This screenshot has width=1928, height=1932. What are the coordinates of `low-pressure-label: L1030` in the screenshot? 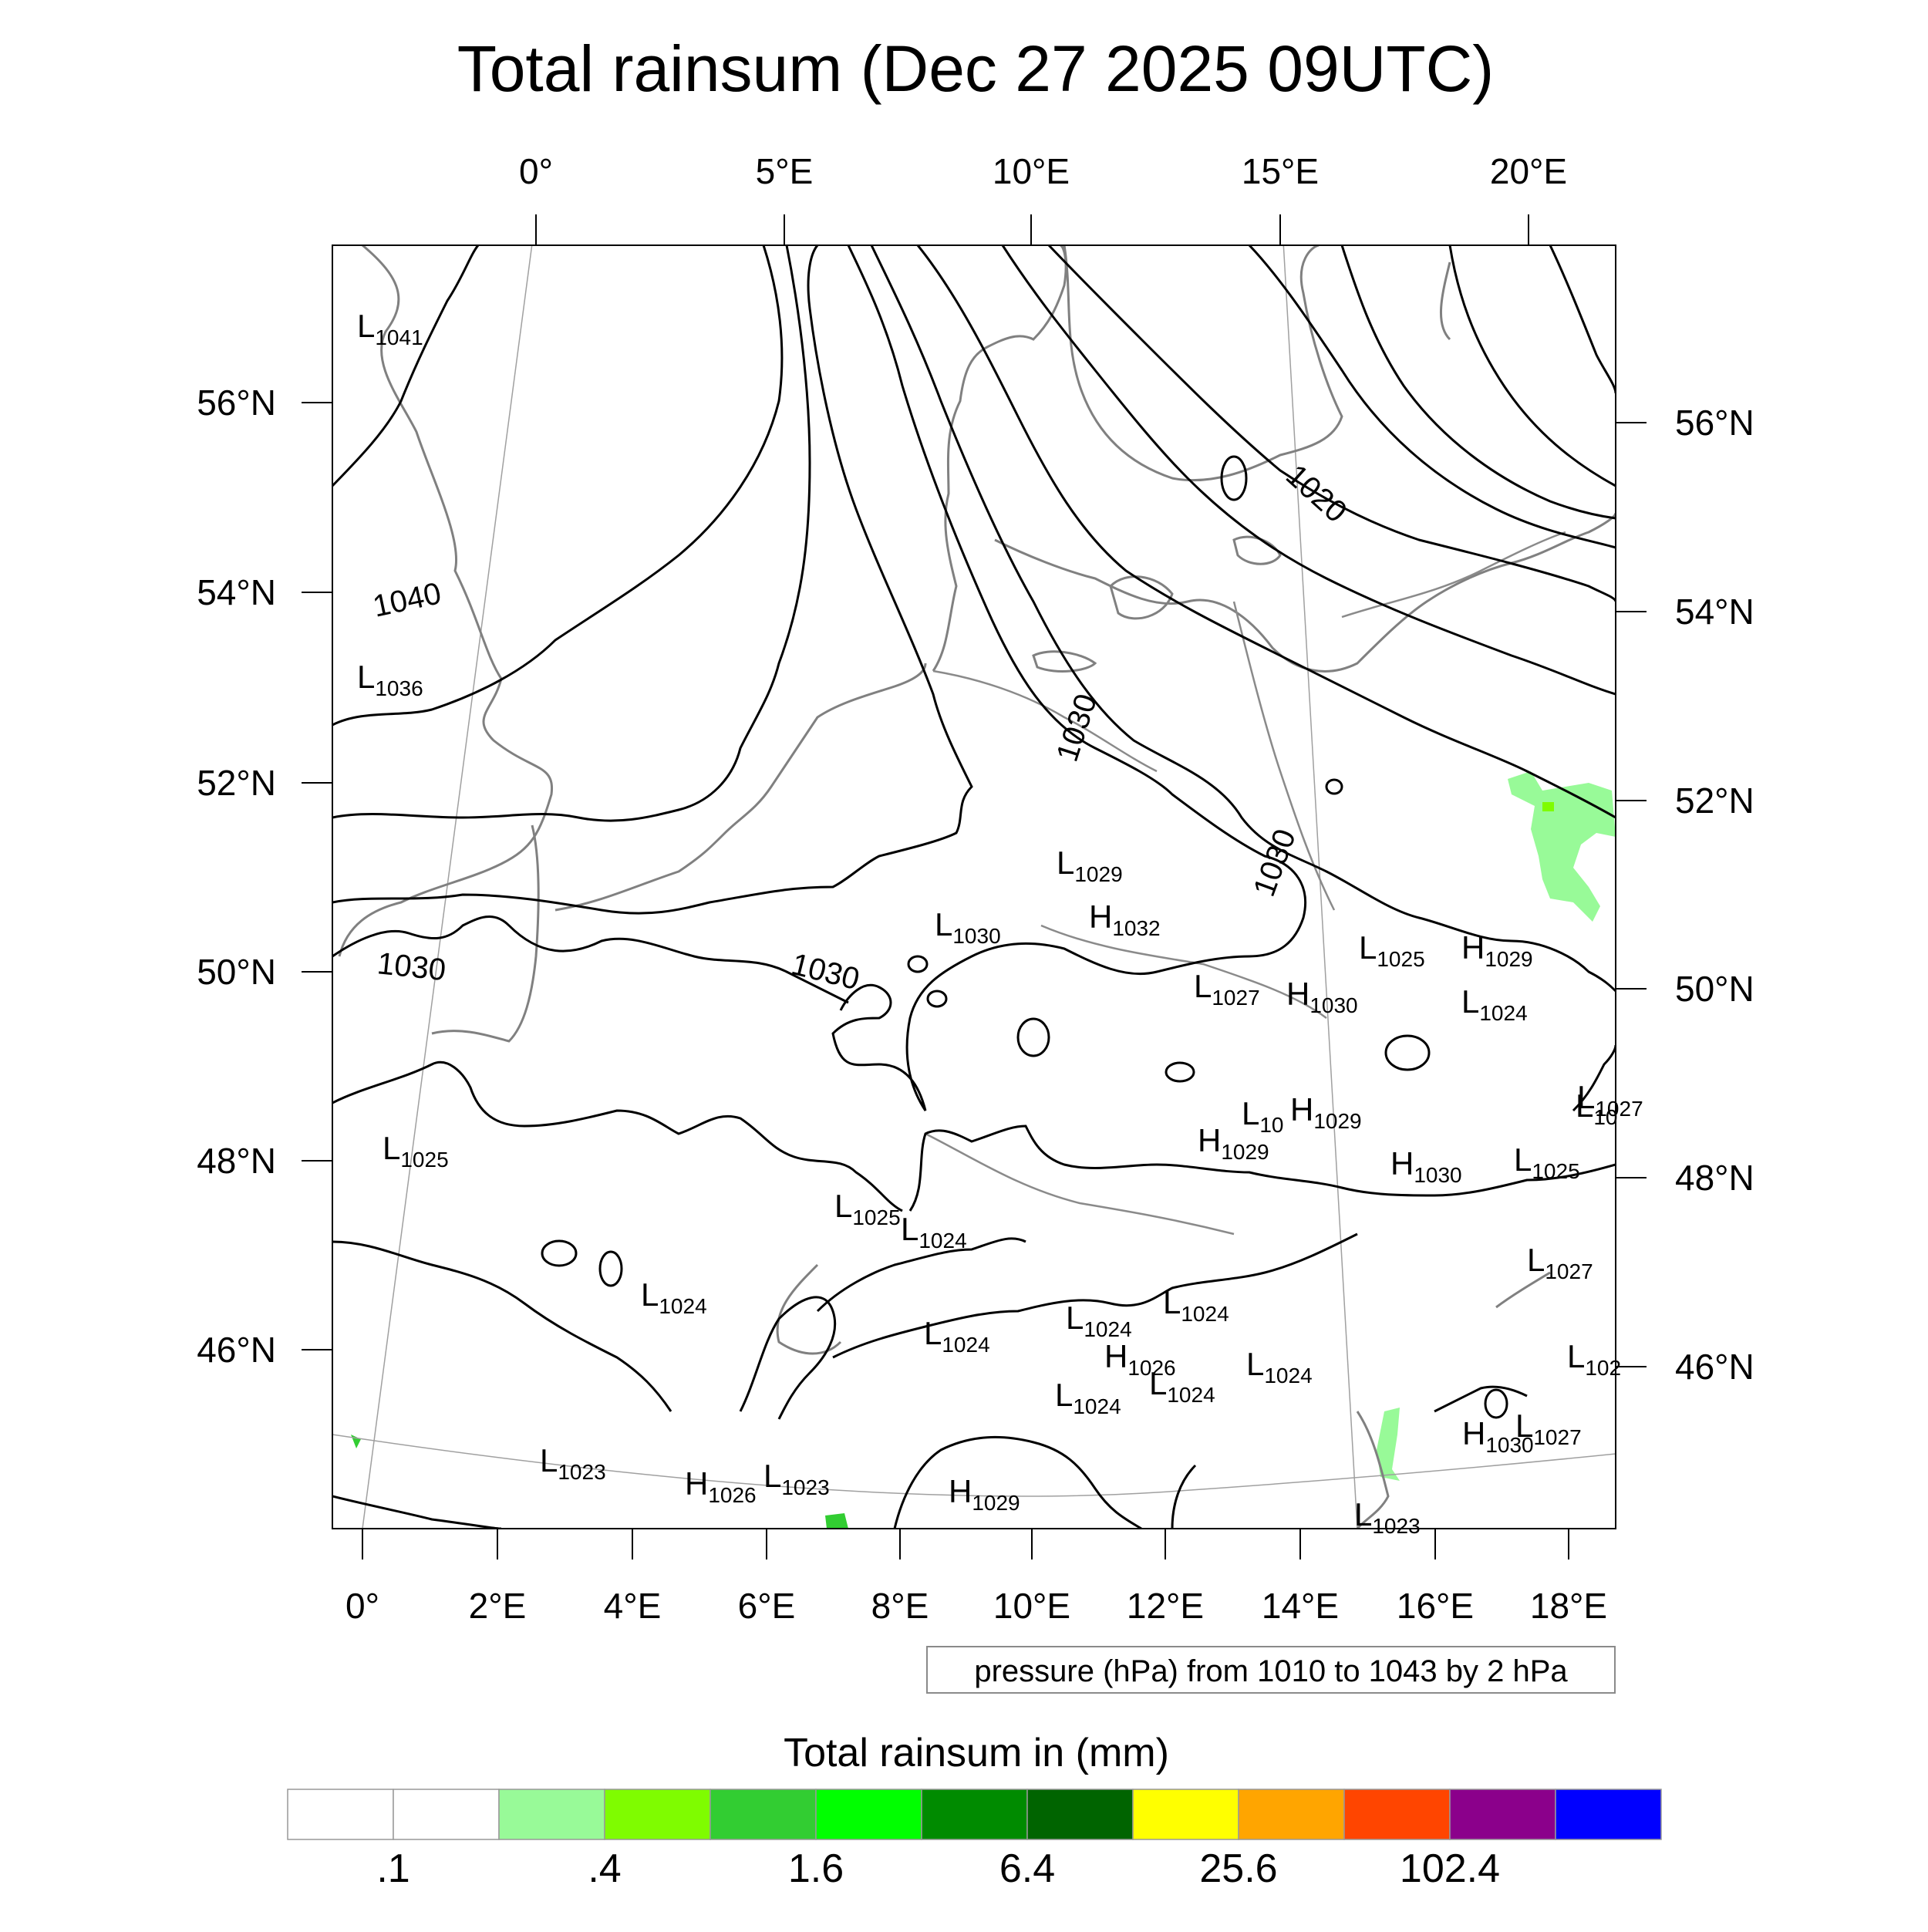 It's located at (968, 927).